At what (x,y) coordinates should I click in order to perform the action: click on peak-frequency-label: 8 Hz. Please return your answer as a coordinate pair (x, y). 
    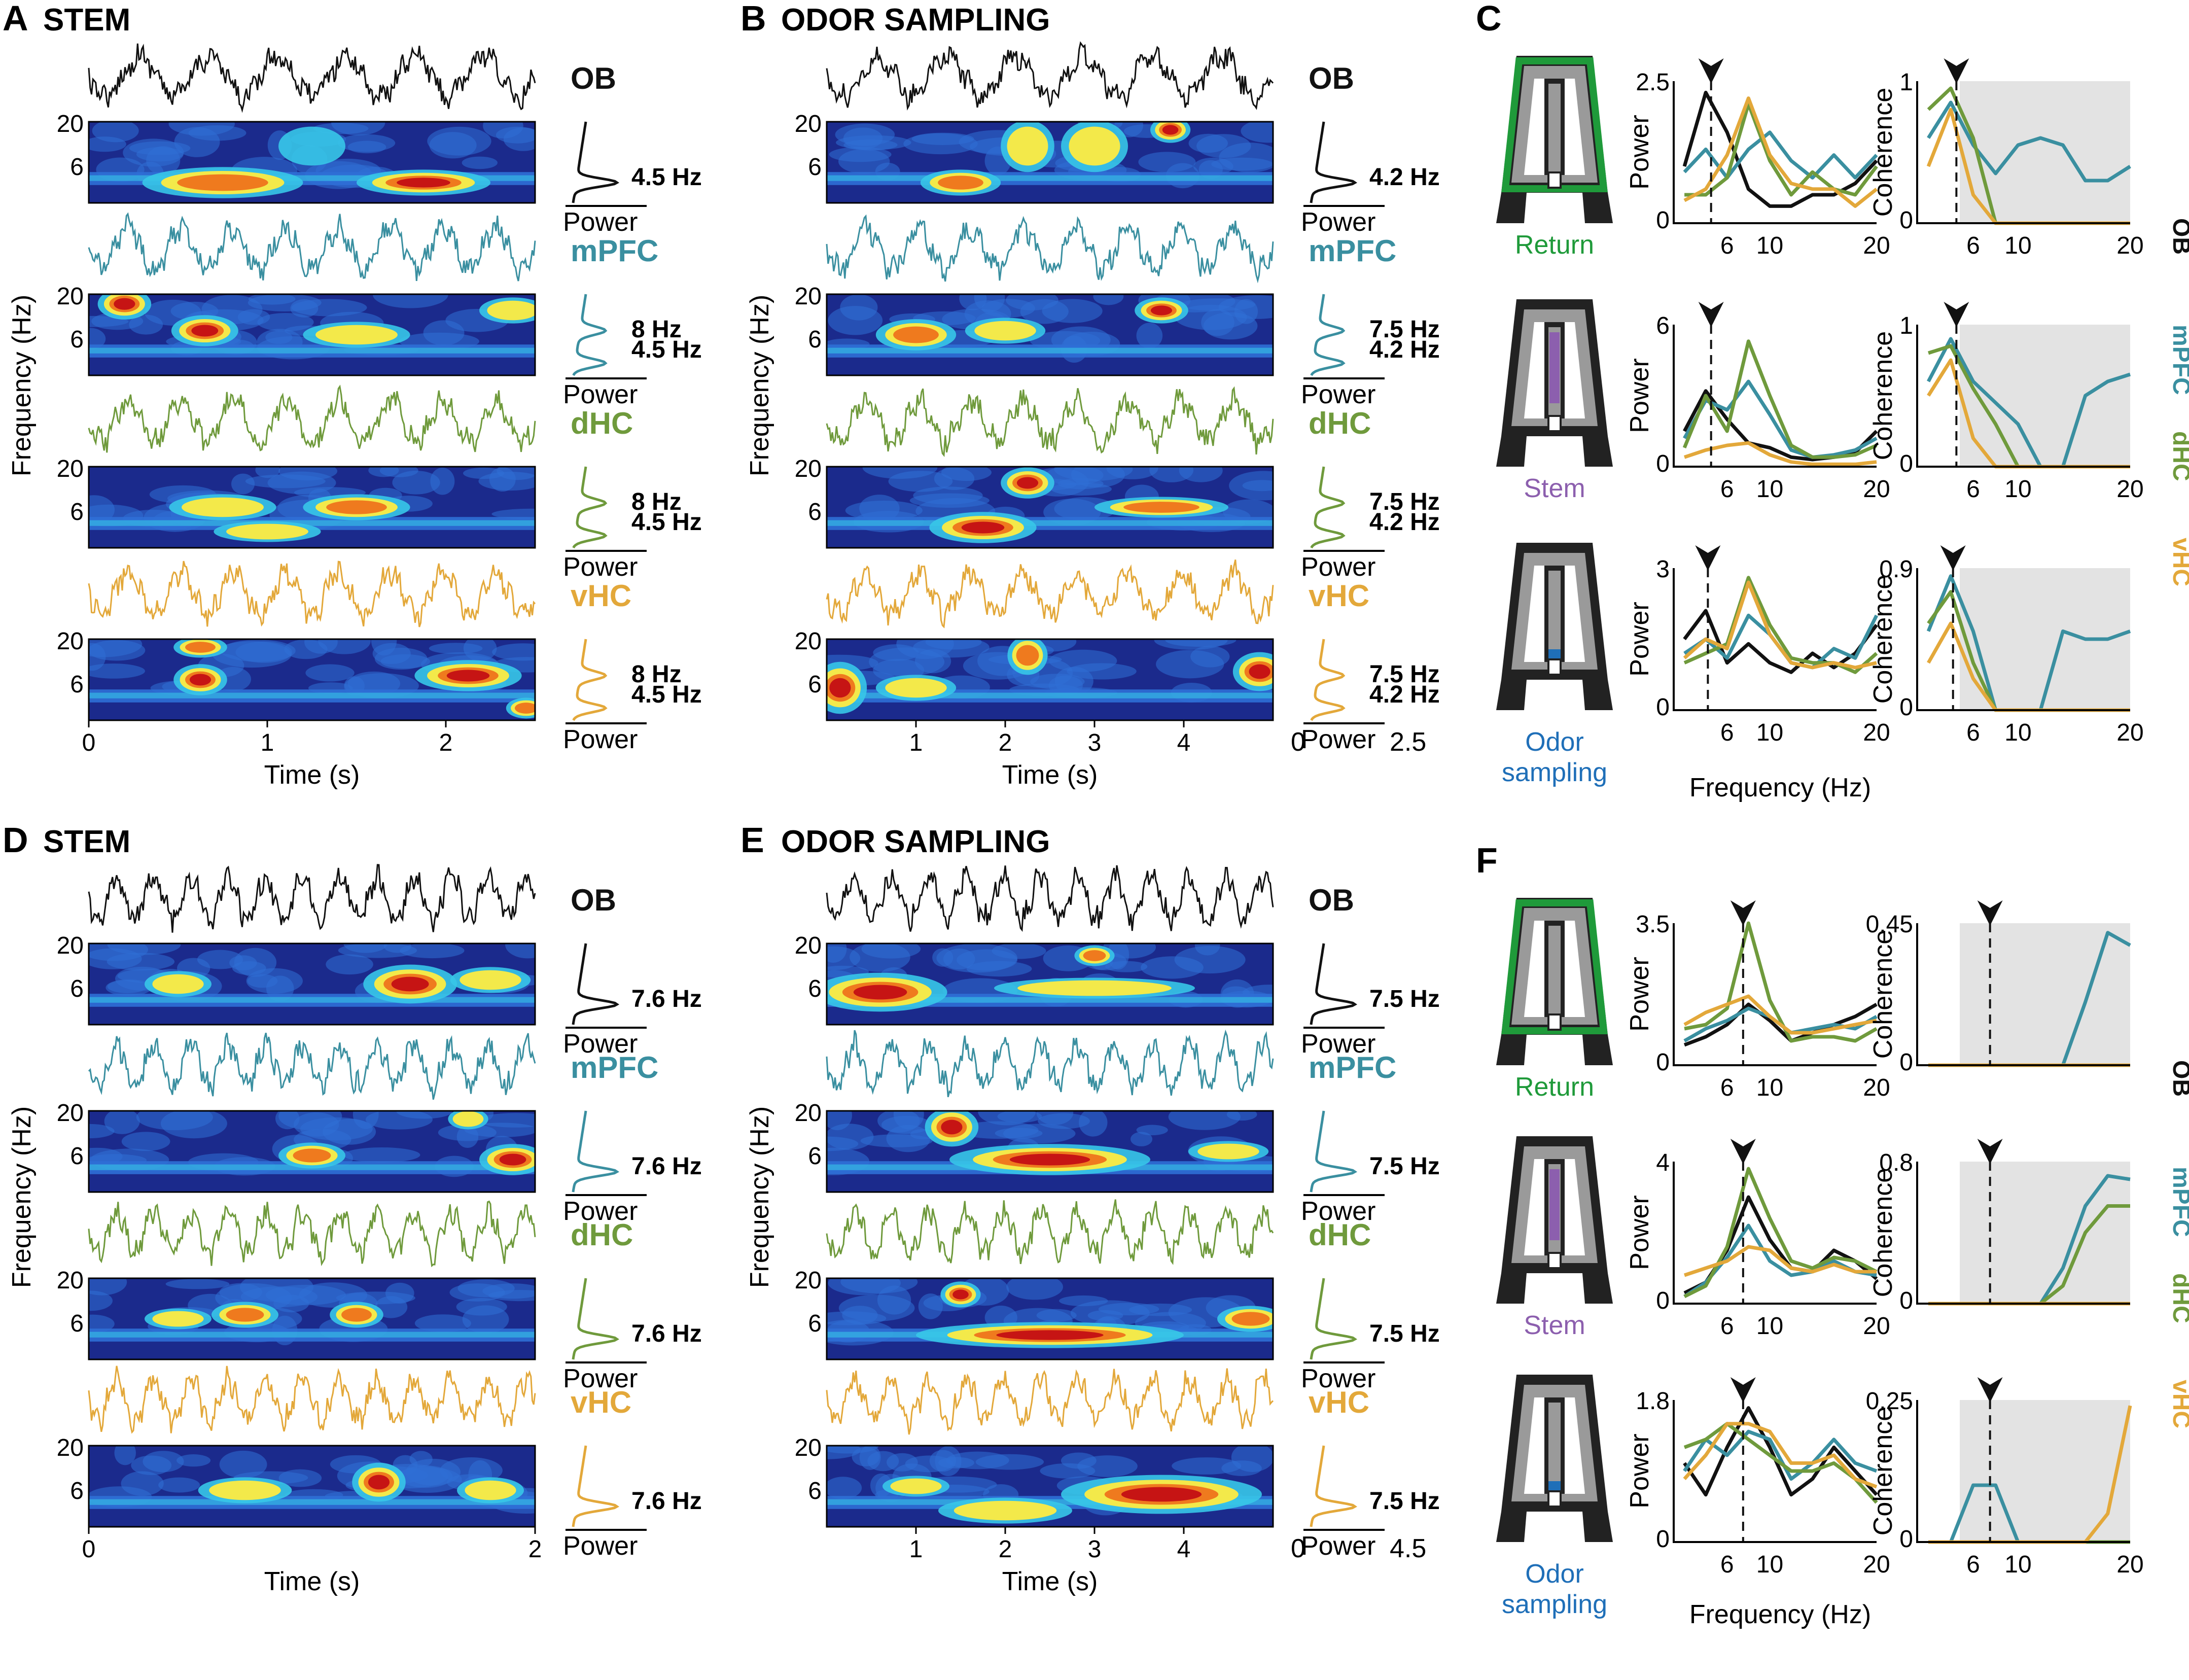
    Looking at the image, I should click on (656, 675).